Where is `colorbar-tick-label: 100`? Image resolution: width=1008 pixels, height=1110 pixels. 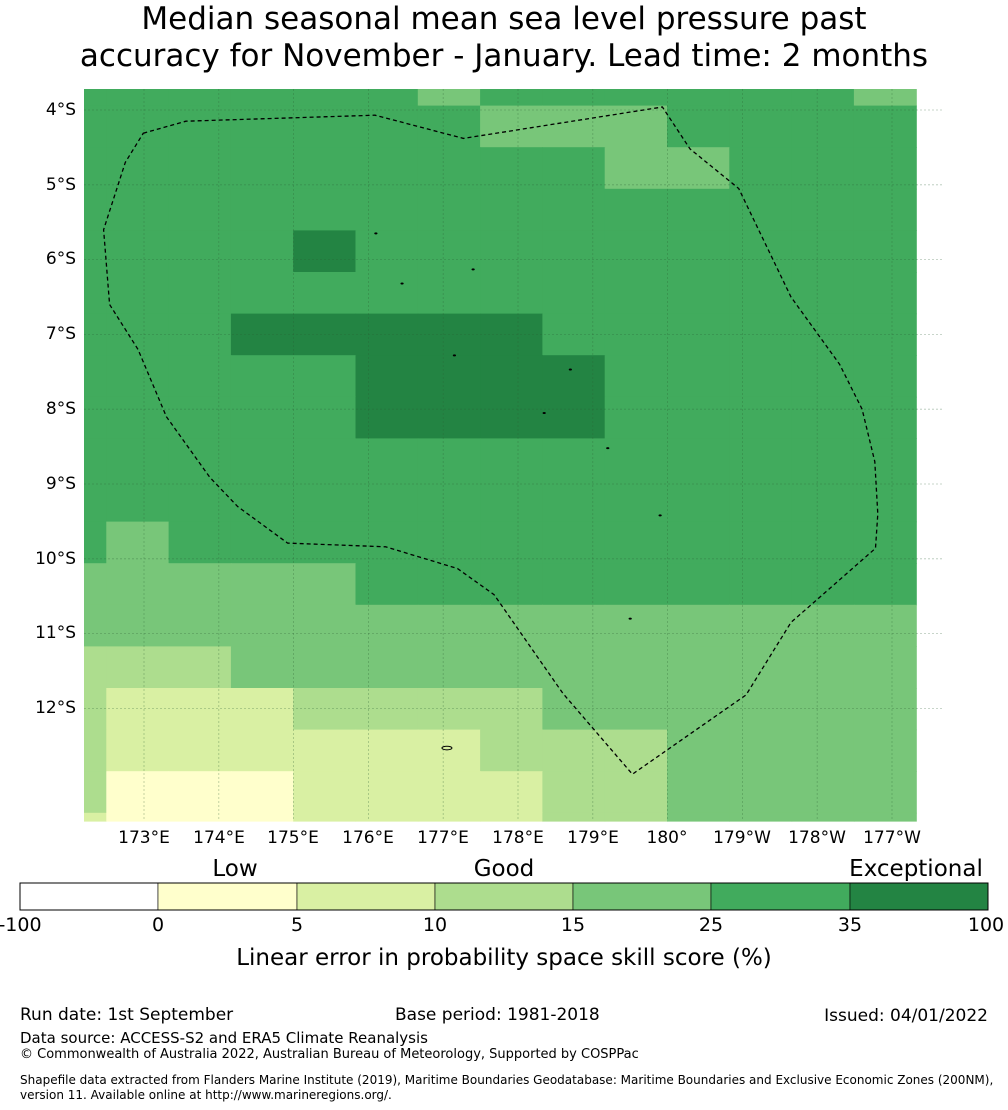
colorbar-tick-label: 100 is located at coordinates (986, 925).